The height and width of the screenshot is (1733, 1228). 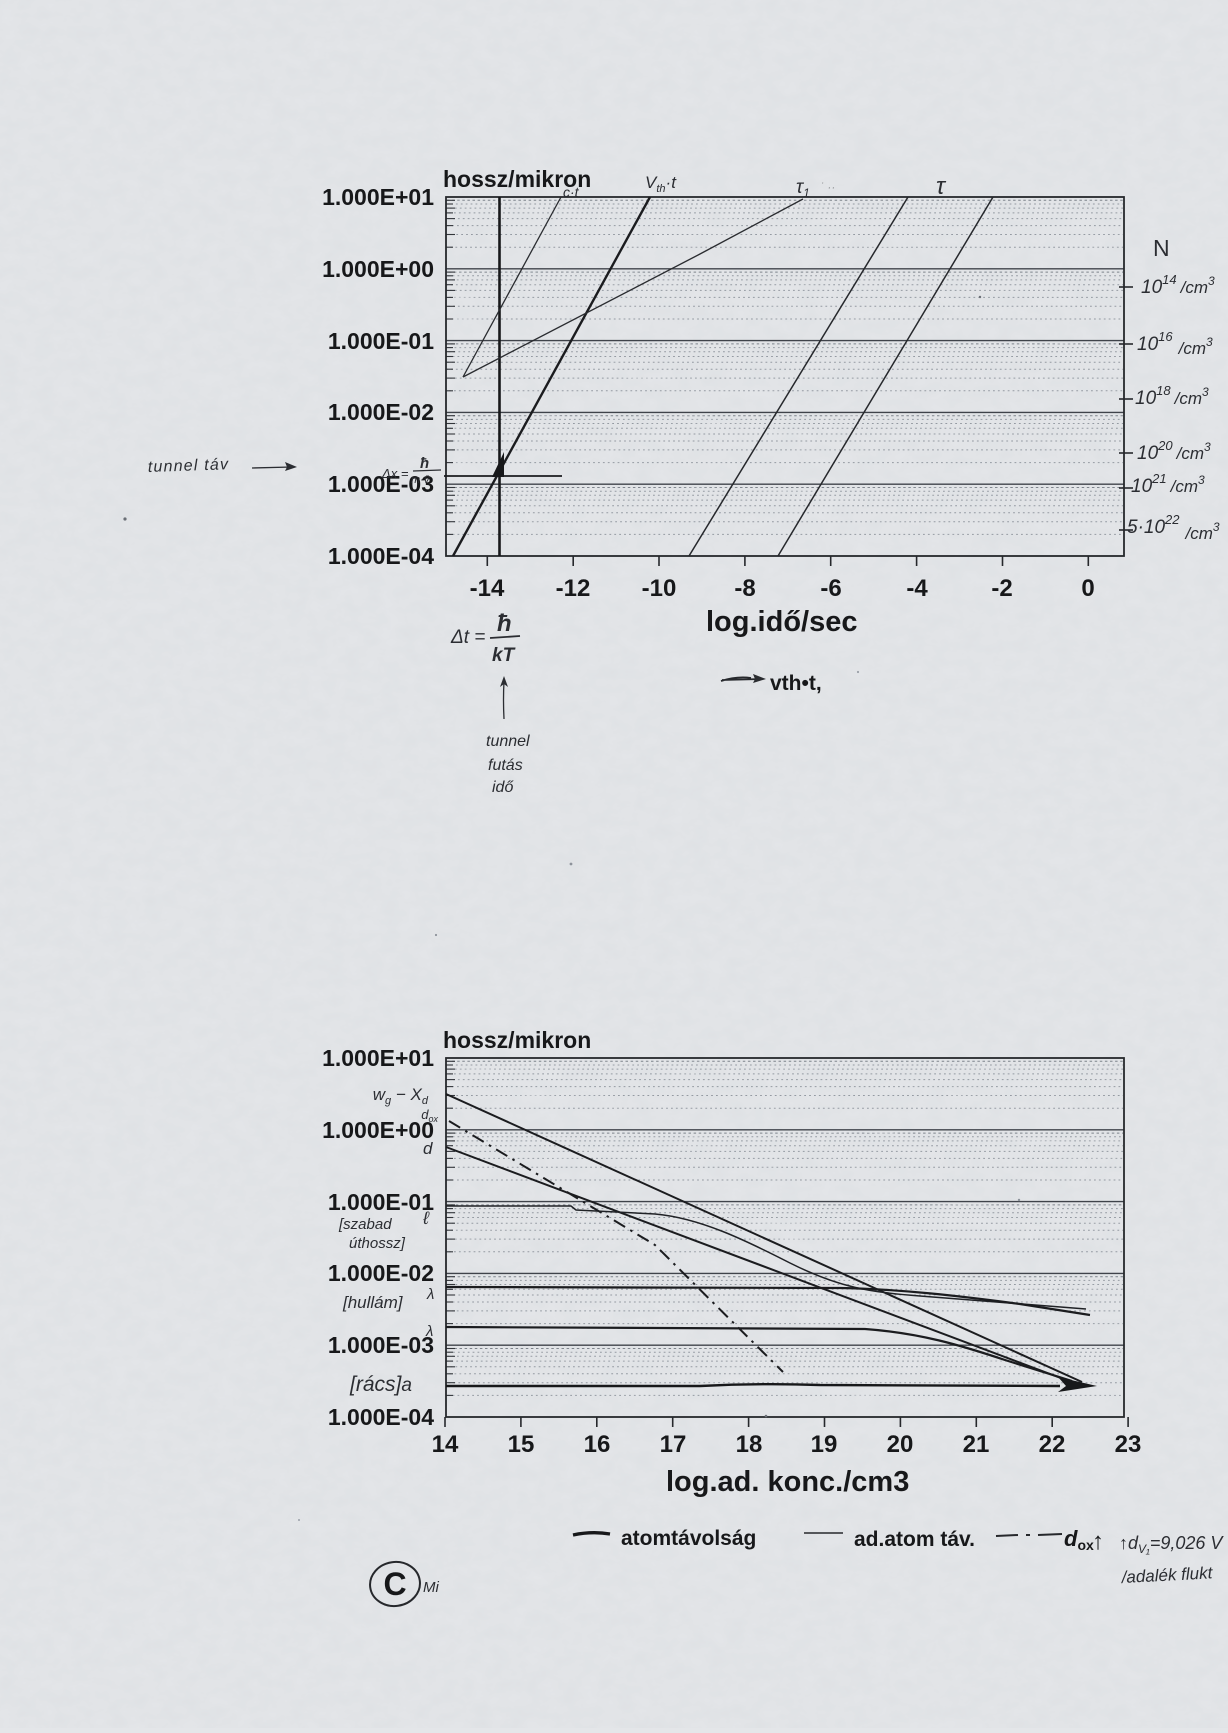 What do you see at coordinates (467, 637) in the screenshot?
I see `svg-text: Δt =` at bounding box center [467, 637].